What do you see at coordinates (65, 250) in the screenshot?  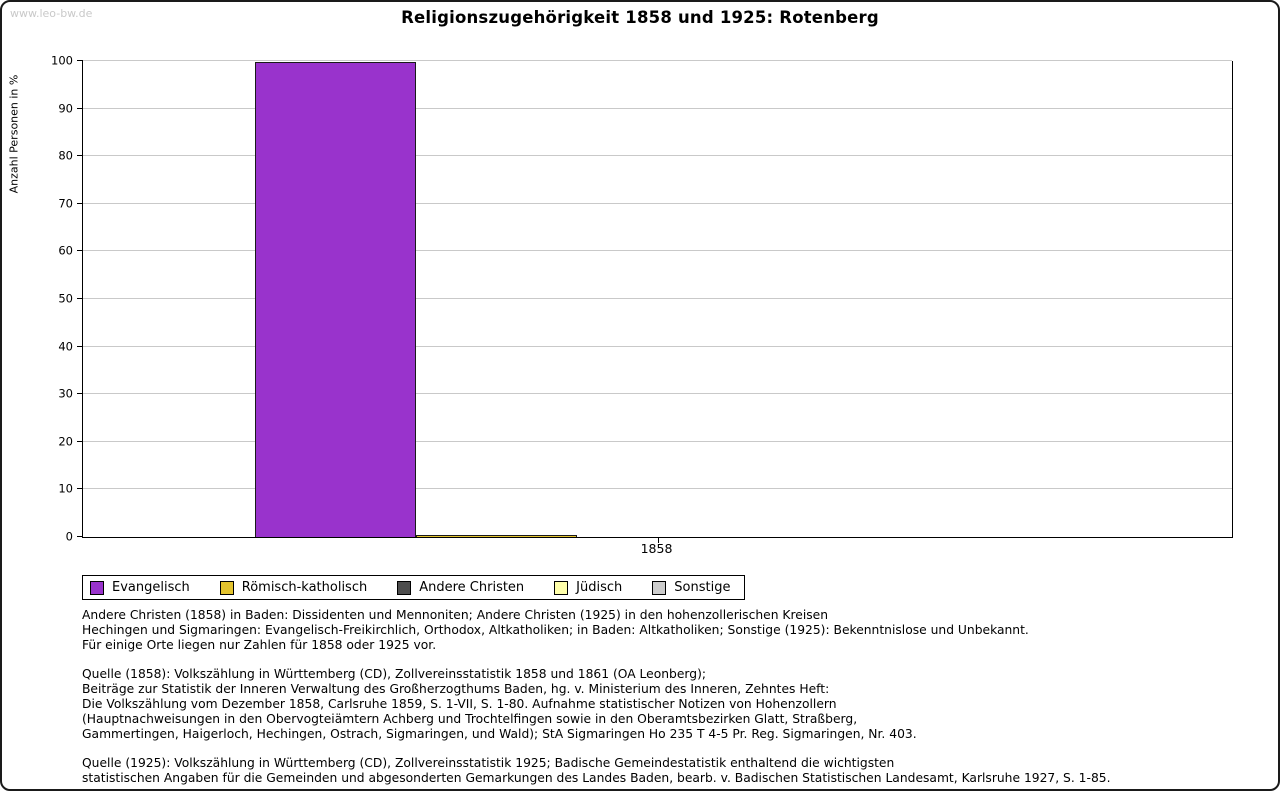 I see `y-tick-label: 60` at bounding box center [65, 250].